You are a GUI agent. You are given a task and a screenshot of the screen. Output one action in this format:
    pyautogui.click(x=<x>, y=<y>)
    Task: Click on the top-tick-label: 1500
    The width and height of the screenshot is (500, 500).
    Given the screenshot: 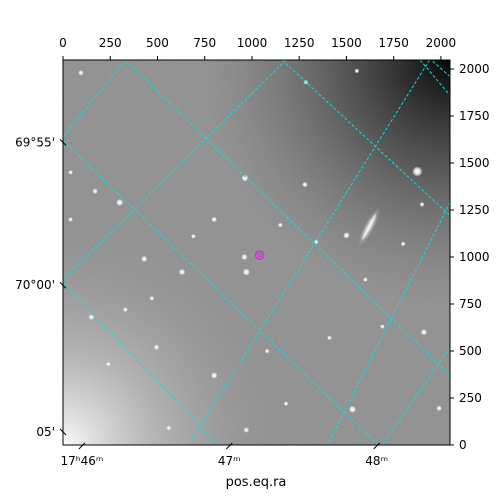 What is the action you would take?
    pyautogui.click(x=346, y=43)
    